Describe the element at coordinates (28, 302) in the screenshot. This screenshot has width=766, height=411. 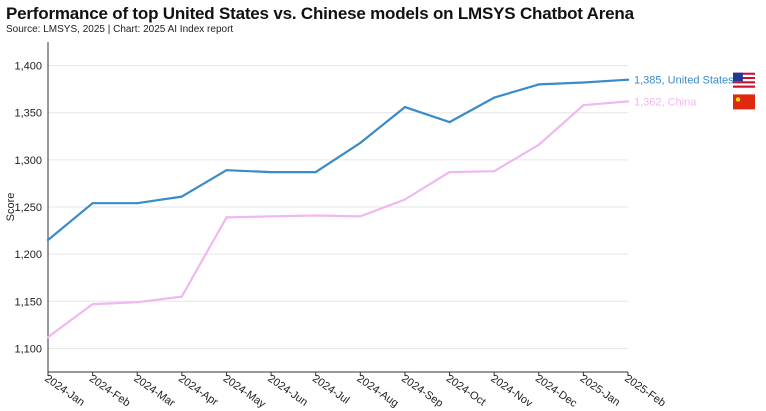
I see `y-tick-label: 1,150` at that location.